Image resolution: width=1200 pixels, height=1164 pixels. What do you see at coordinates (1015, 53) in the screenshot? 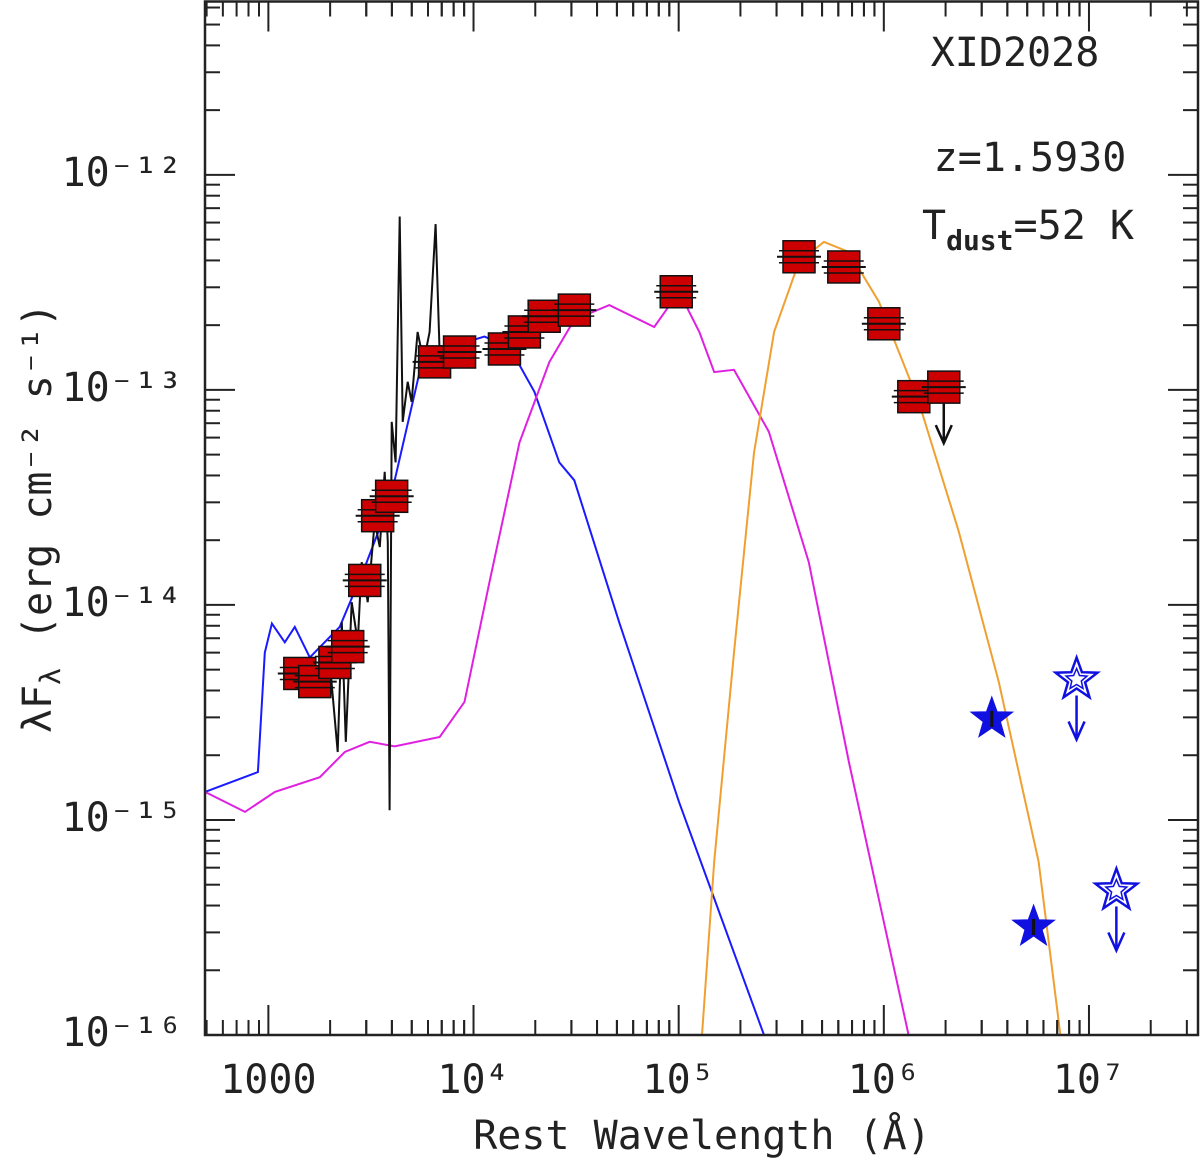
I see `annotation: XID2028` at bounding box center [1015, 53].